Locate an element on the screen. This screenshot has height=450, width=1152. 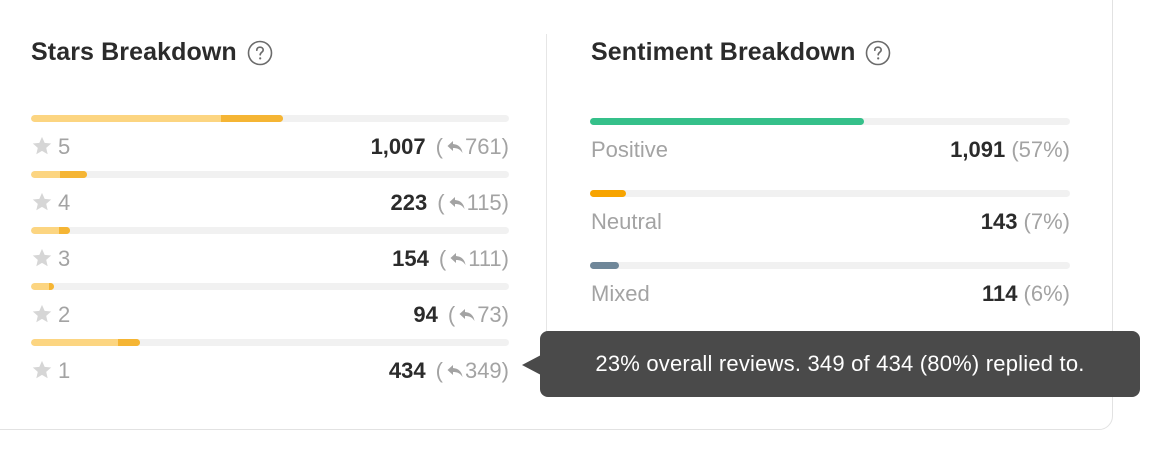
replied-count: 349 is located at coordinates (483, 370).